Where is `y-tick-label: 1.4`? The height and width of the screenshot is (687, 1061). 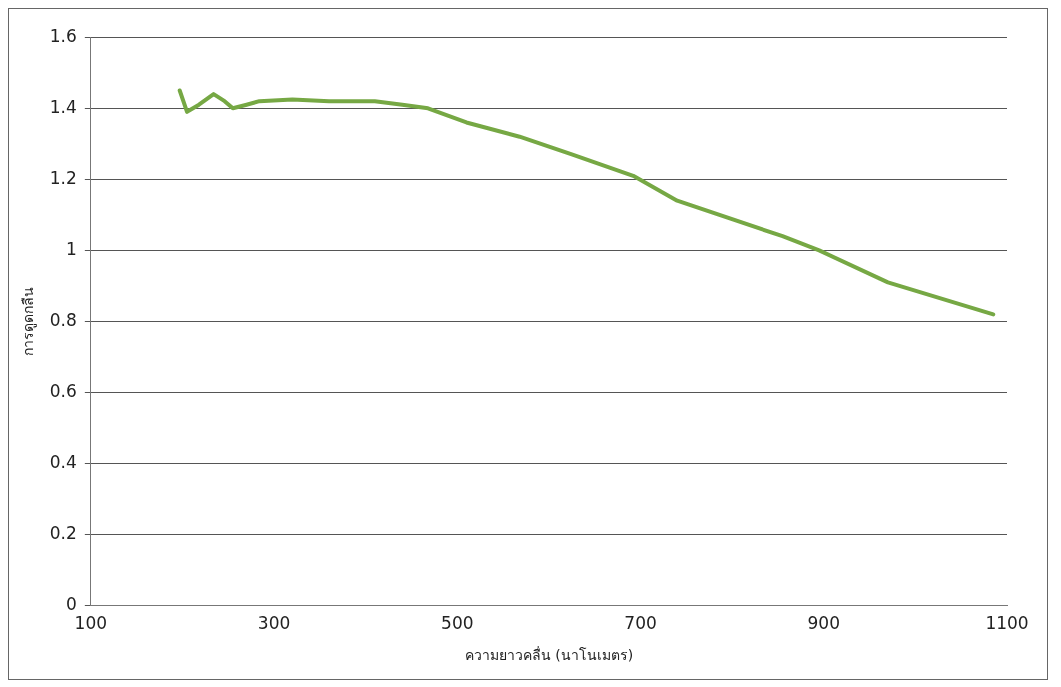
y-tick-label: 1.4 is located at coordinates (63, 106).